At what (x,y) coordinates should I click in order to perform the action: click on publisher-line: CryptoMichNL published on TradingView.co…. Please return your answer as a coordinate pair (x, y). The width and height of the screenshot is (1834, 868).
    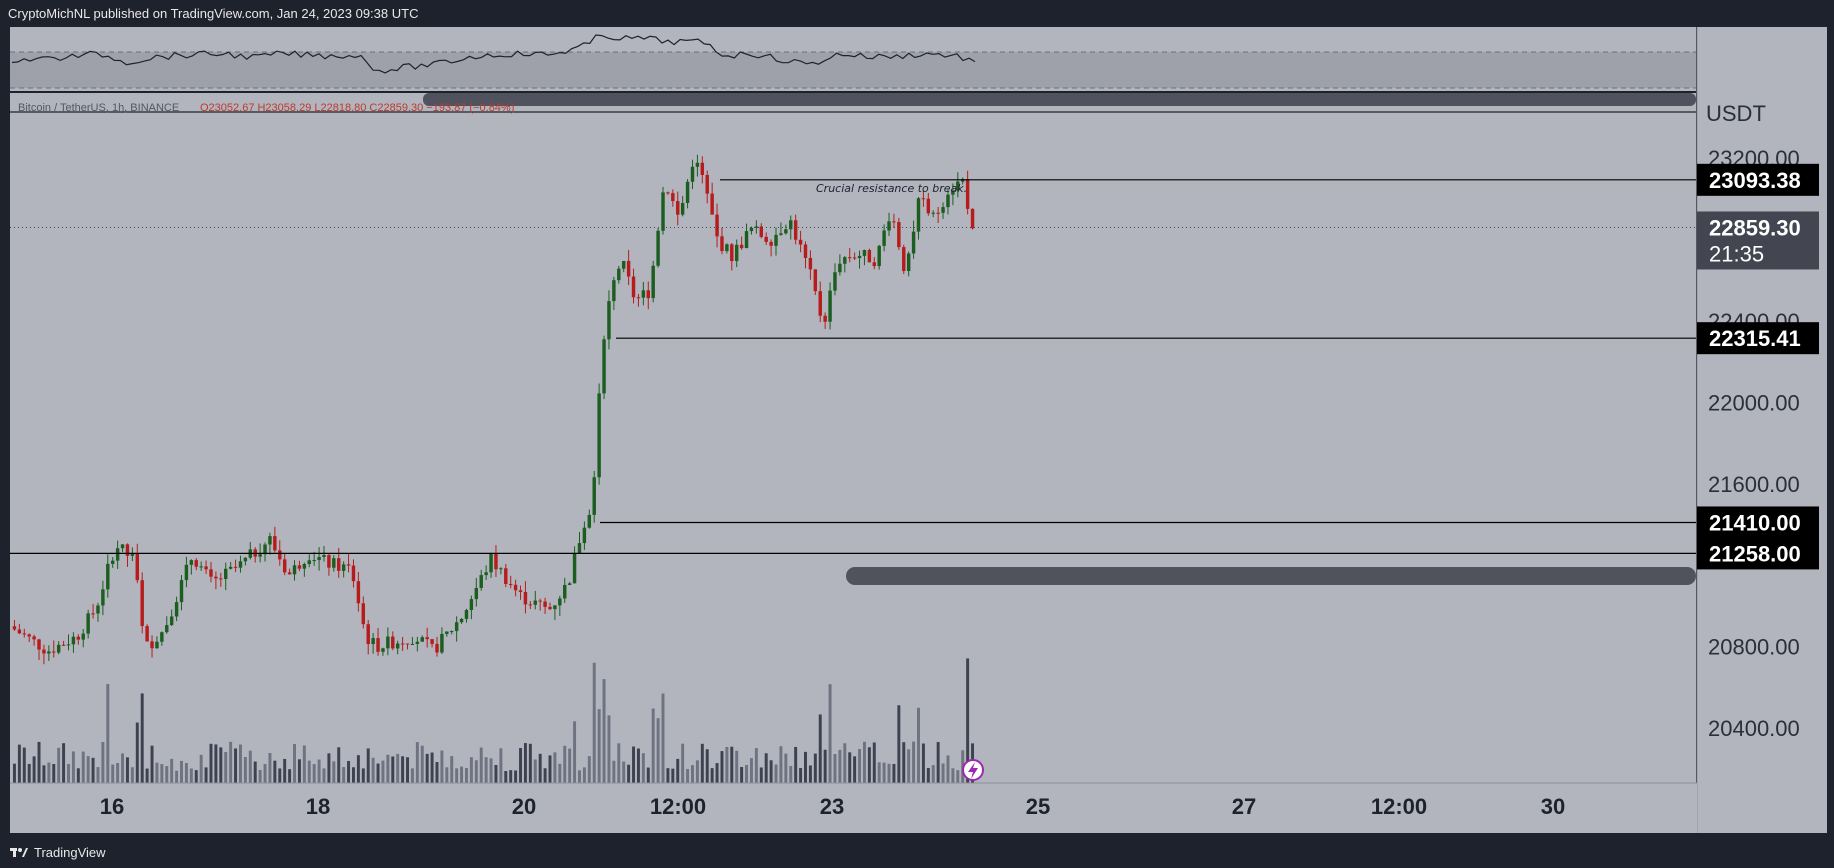
    Looking at the image, I should click on (213, 13).